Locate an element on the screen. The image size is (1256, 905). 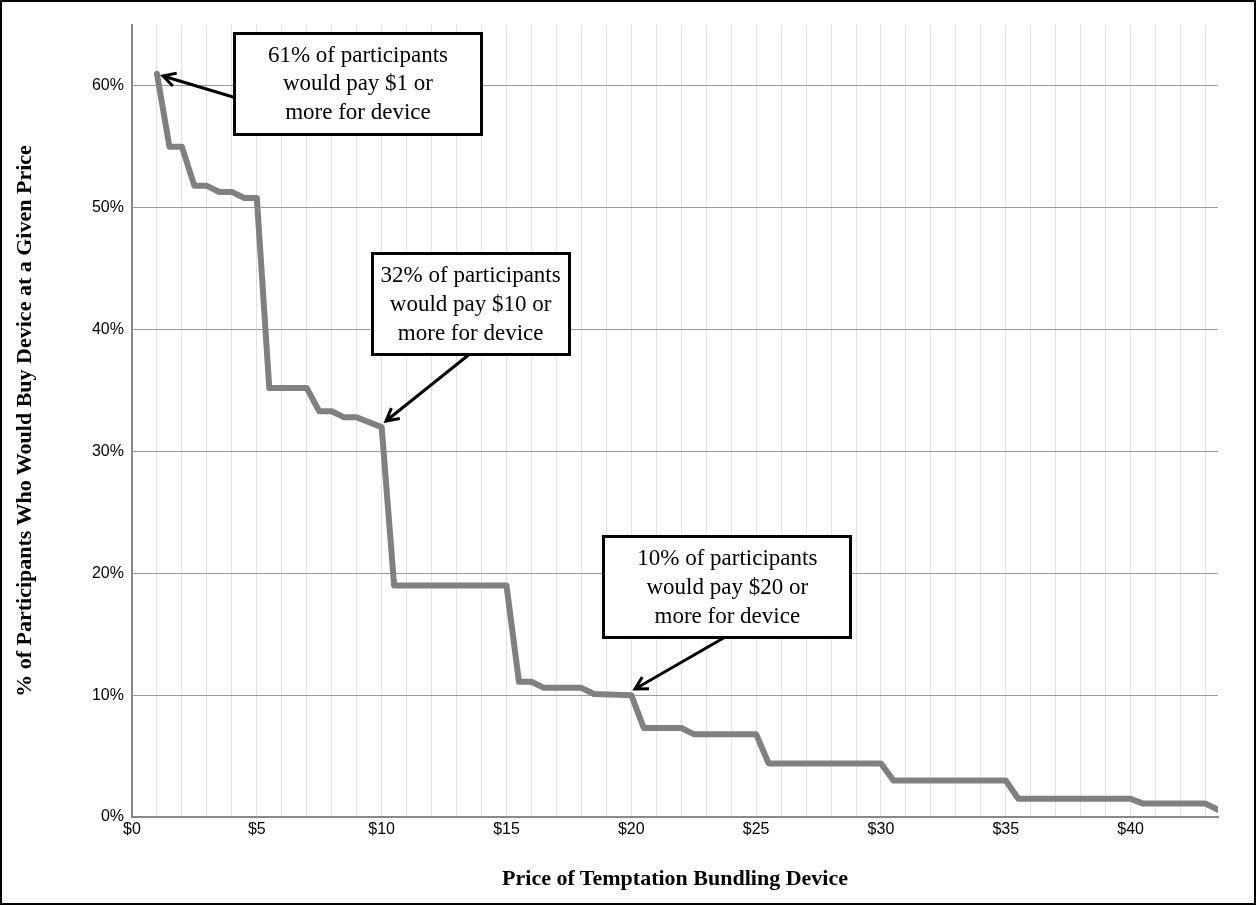
callout-box: 32% of participants would pay $10 or more for device is located at coordinates (470, 304).